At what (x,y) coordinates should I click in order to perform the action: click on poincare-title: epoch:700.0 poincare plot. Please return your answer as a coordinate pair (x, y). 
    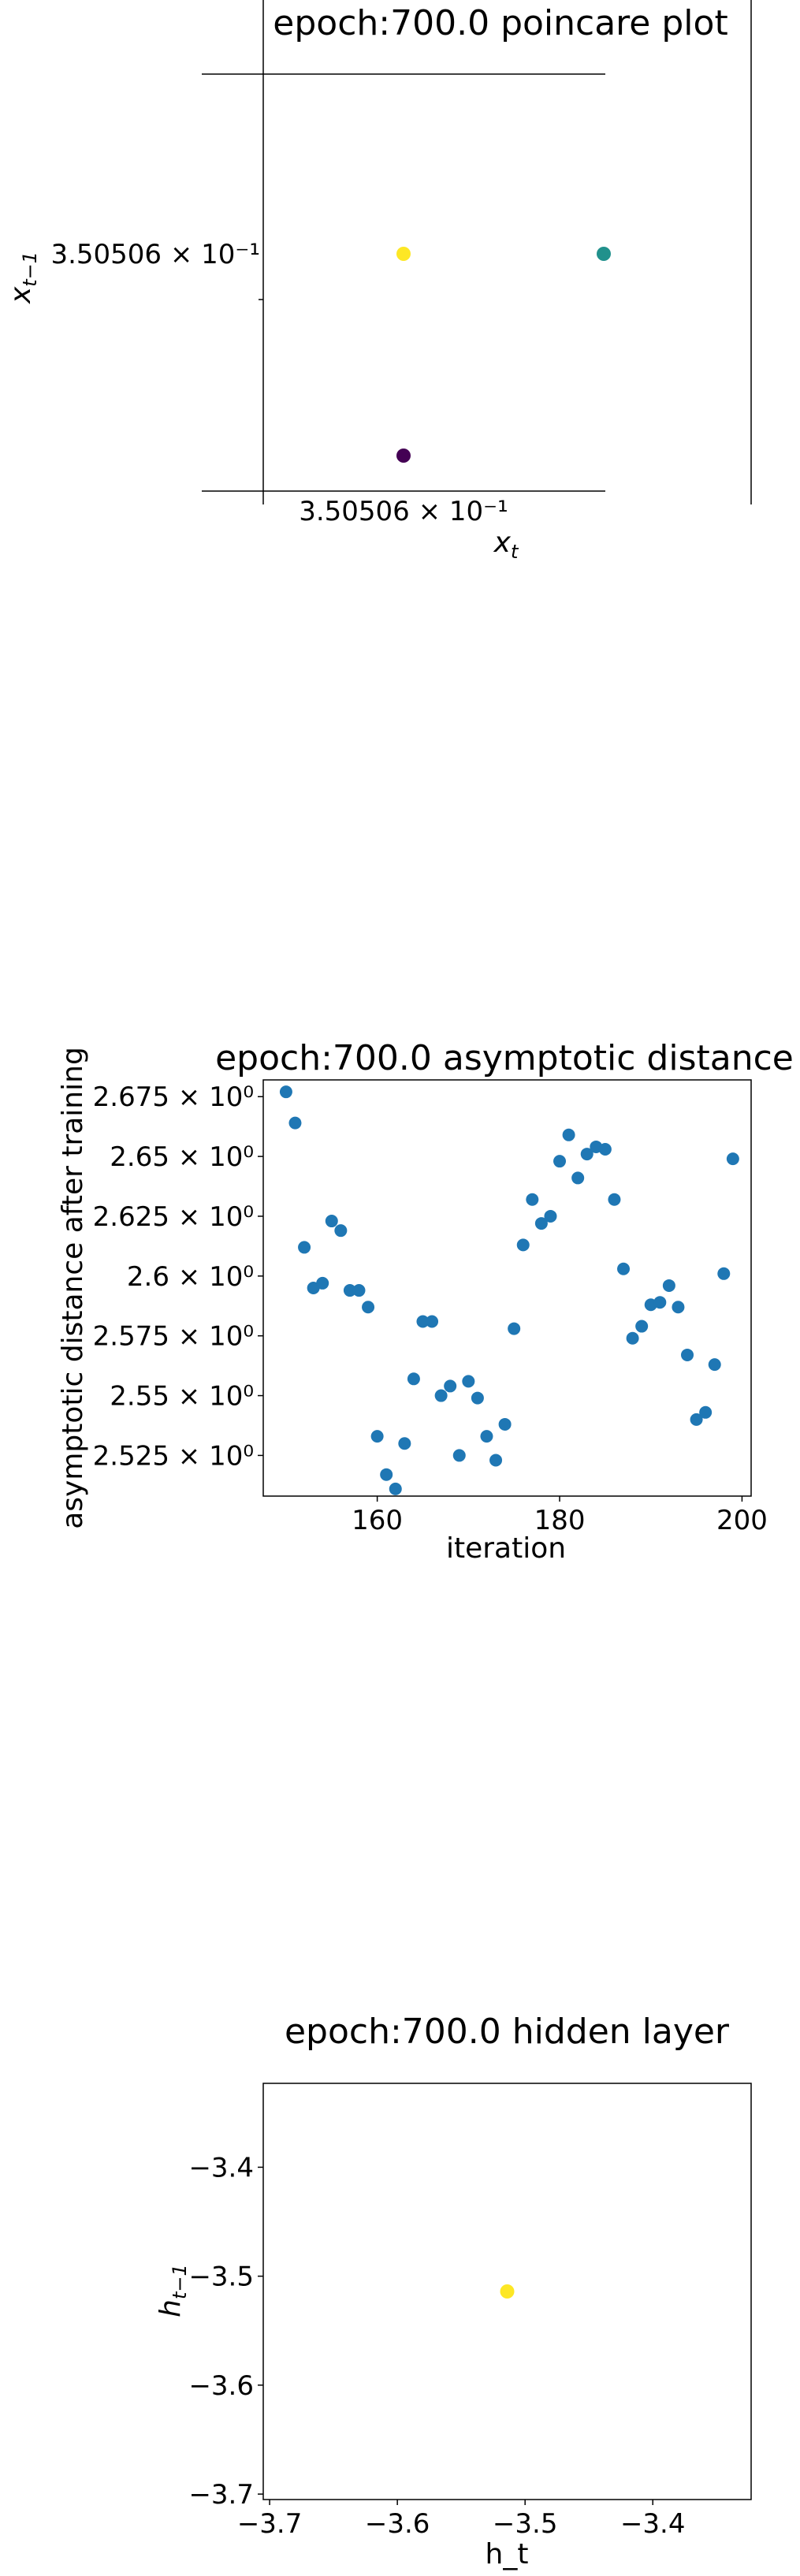
    Looking at the image, I should click on (500, 23).